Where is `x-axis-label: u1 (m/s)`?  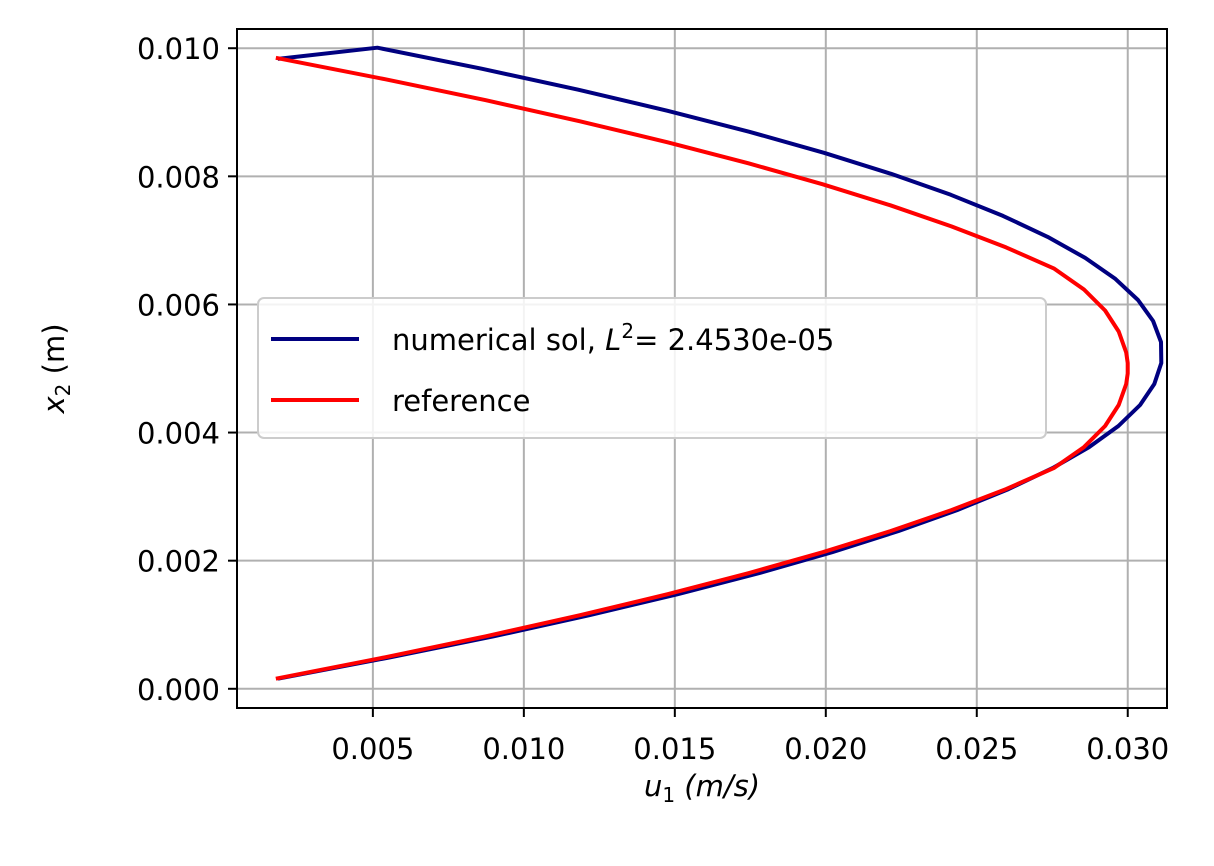
x-axis-label: u1 (m/s) is located at coordinates (702, 788).